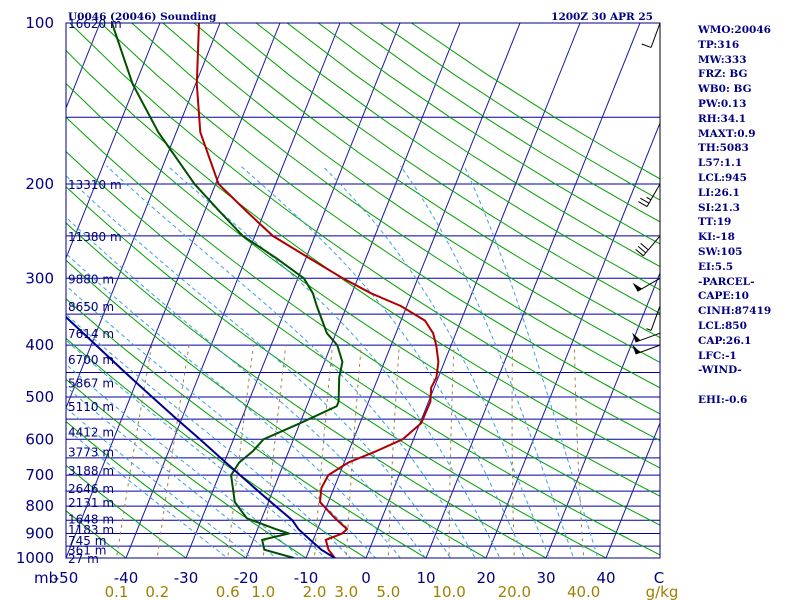 Image resolution: width=800 pixels, height=600 pixels. What do you see at coordinates (734, 30) in the screenshot?
I see `parameter-line: WMO:20046` at bounding box center [734, 30].